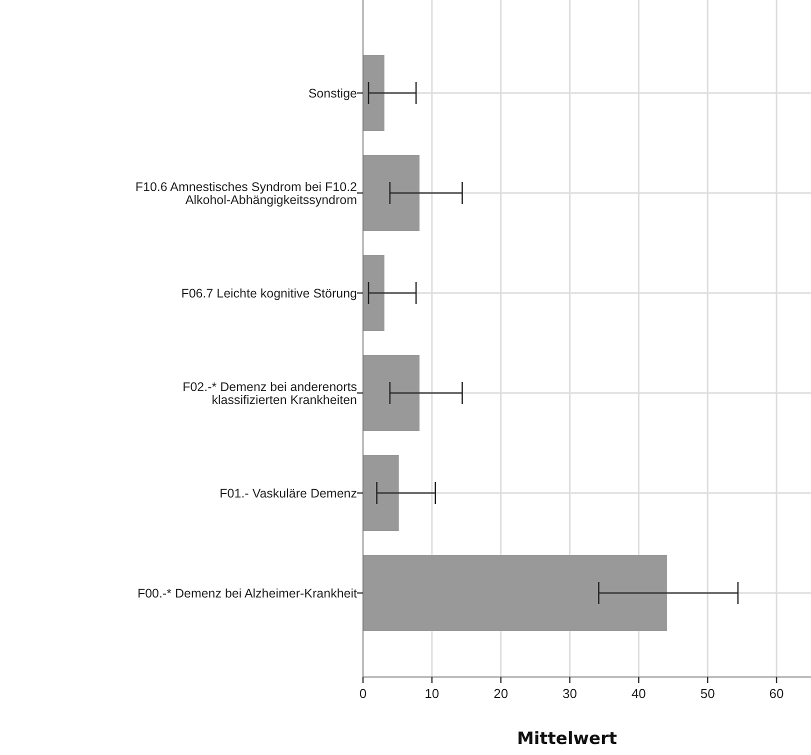 This screenshot has height=755, width=811. Describe the element at coordinates (501, 693) in the screenshot. I see `x-tick-label: 20` at that location.